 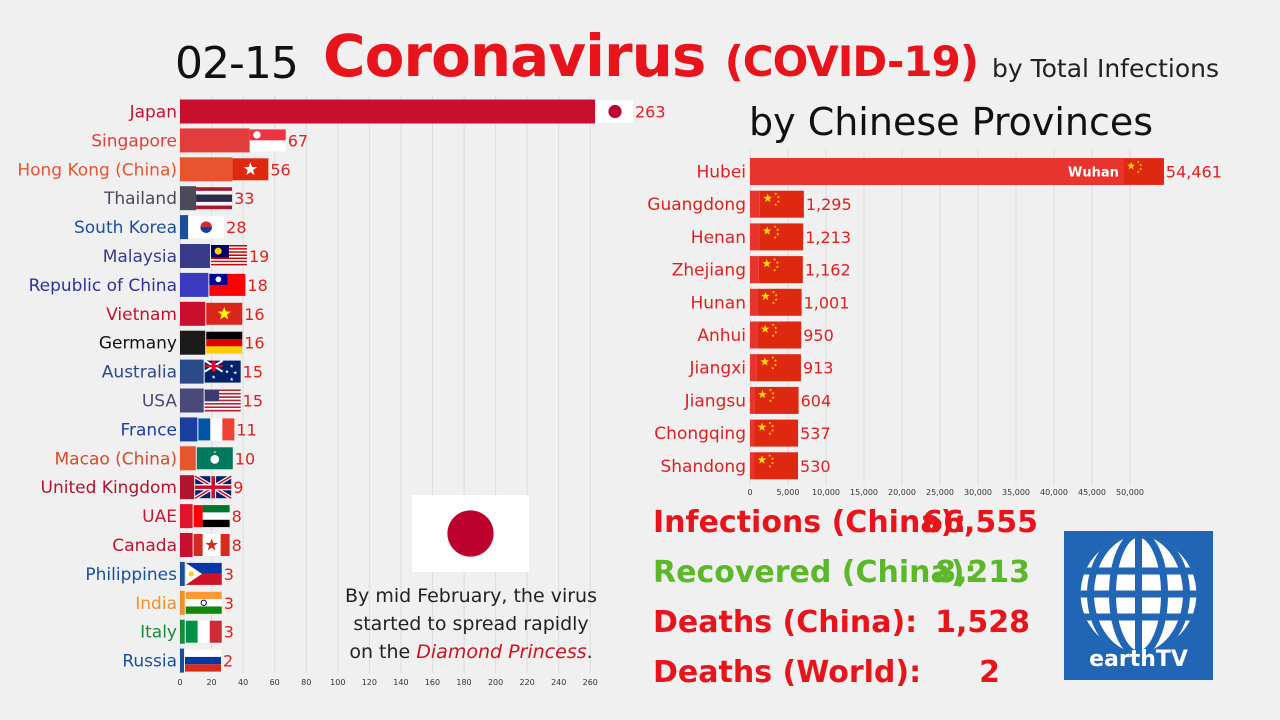 I want to click on russia-flag-icon, so click(x=203, y=660).